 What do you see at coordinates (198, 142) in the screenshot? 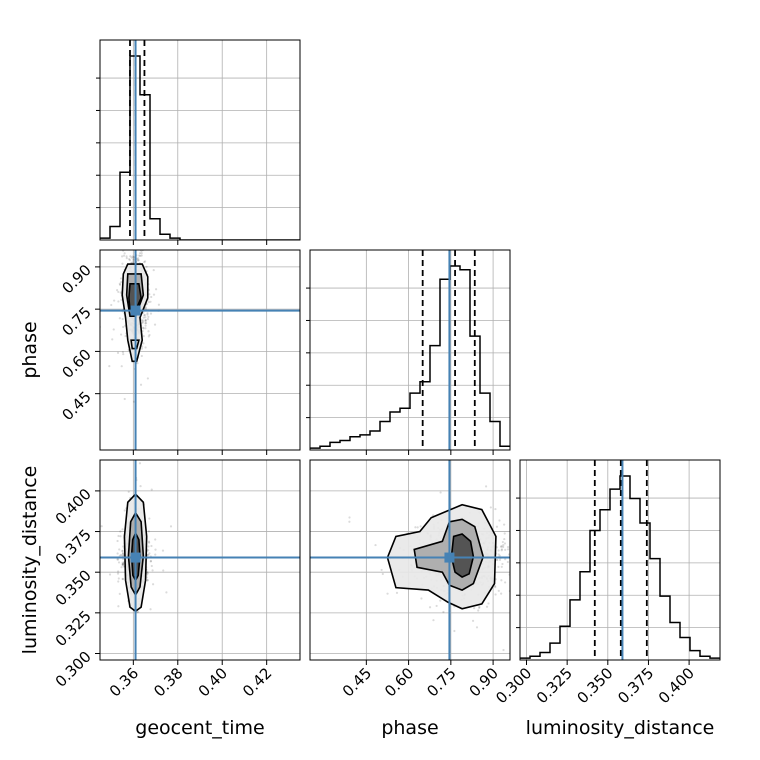
I see `panel-geocent_time-geocent_time` at bounding box center [198, 142].